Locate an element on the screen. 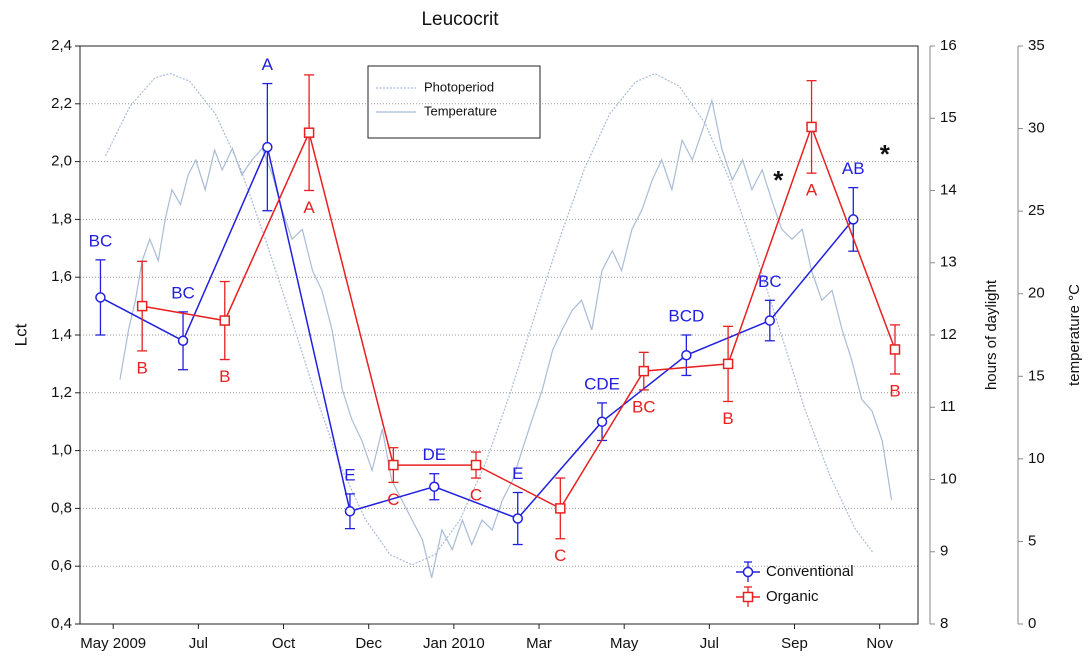 This screenshot has width=1089, height=660. y2-axis-label: hours of daylight is located at coordinates (991, 334).